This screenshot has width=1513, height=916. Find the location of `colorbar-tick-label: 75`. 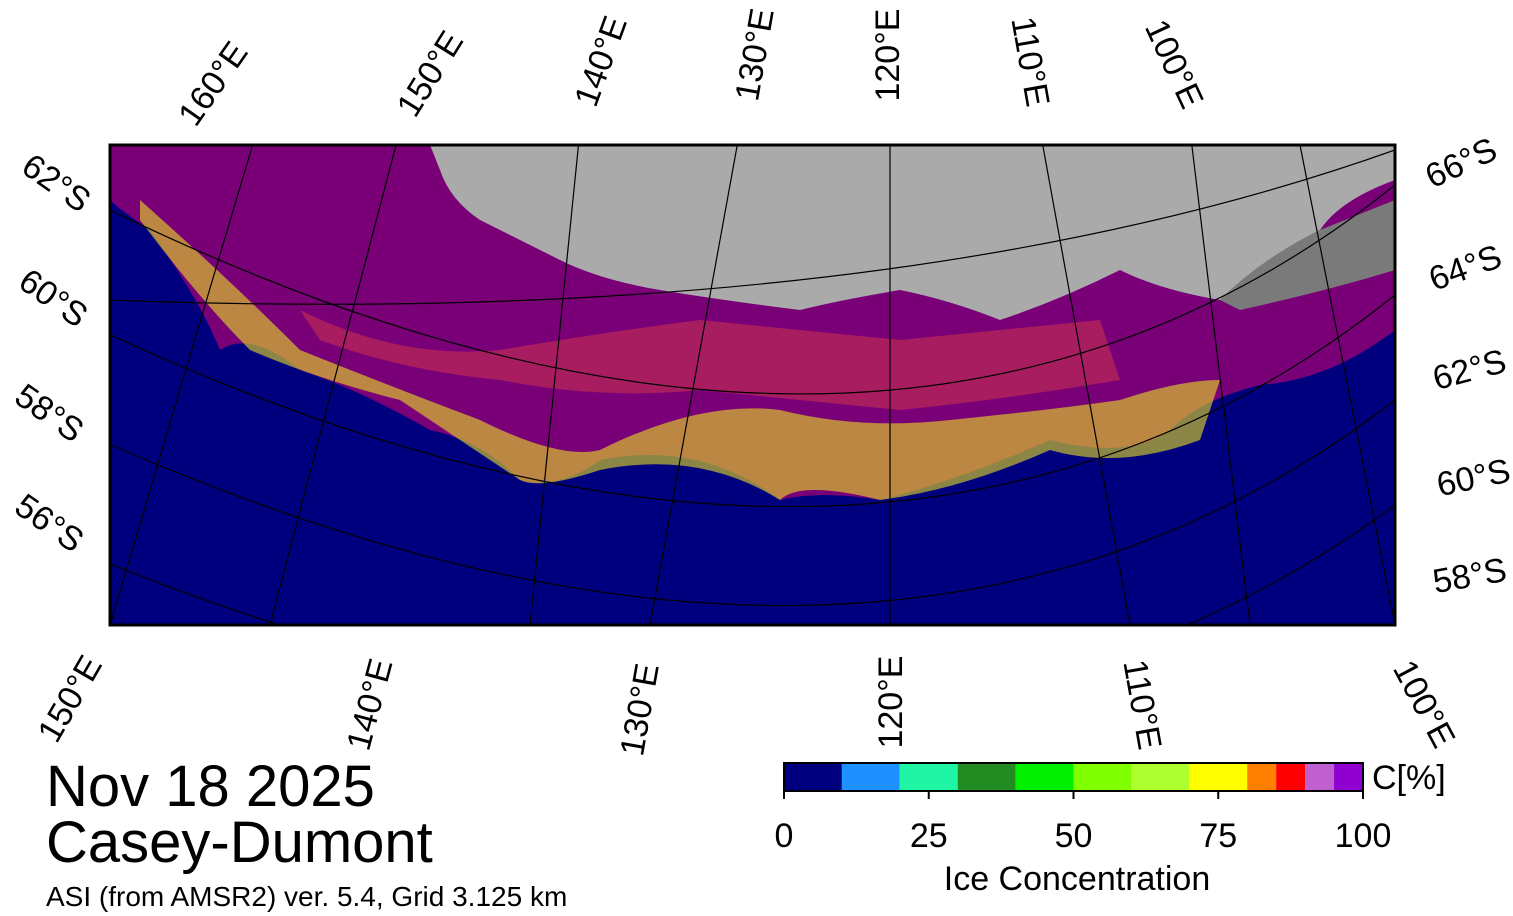

colorbar-tick-label: 75 is located at coordinates (1218, 836).